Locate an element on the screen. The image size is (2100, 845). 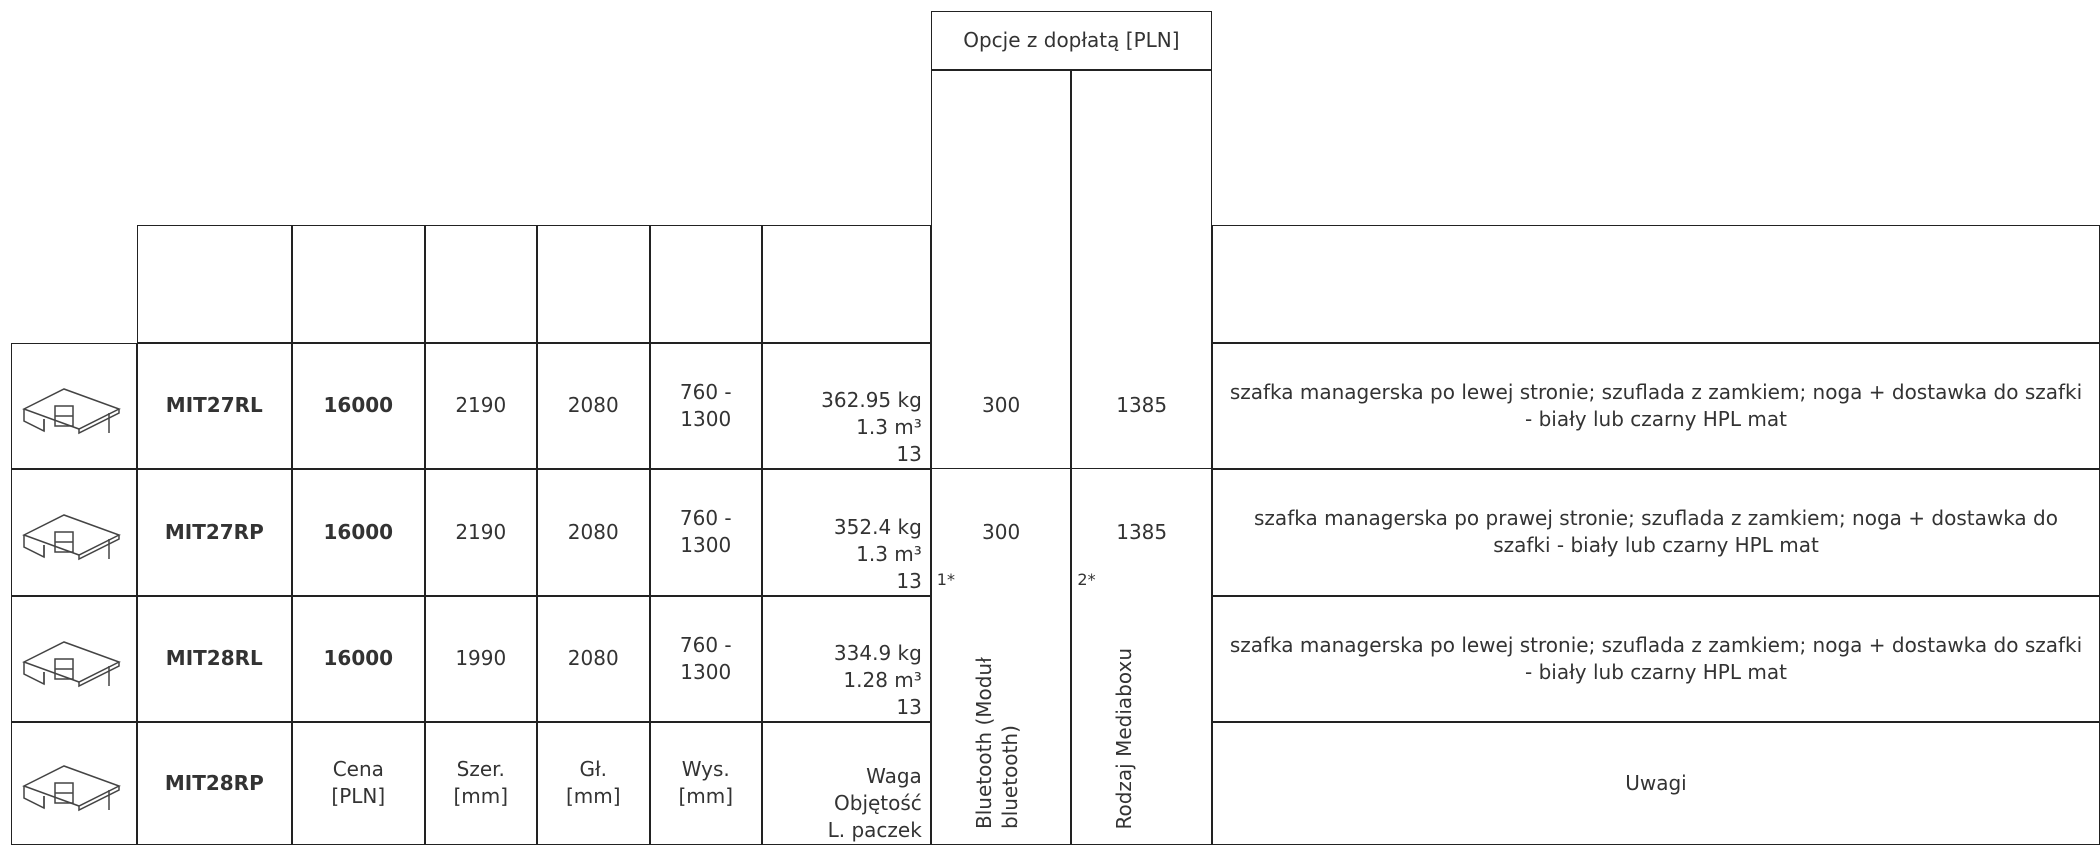
weight-cell: 362.95 kg 1.3 m³ 13 is located at coordinates (846, 405).